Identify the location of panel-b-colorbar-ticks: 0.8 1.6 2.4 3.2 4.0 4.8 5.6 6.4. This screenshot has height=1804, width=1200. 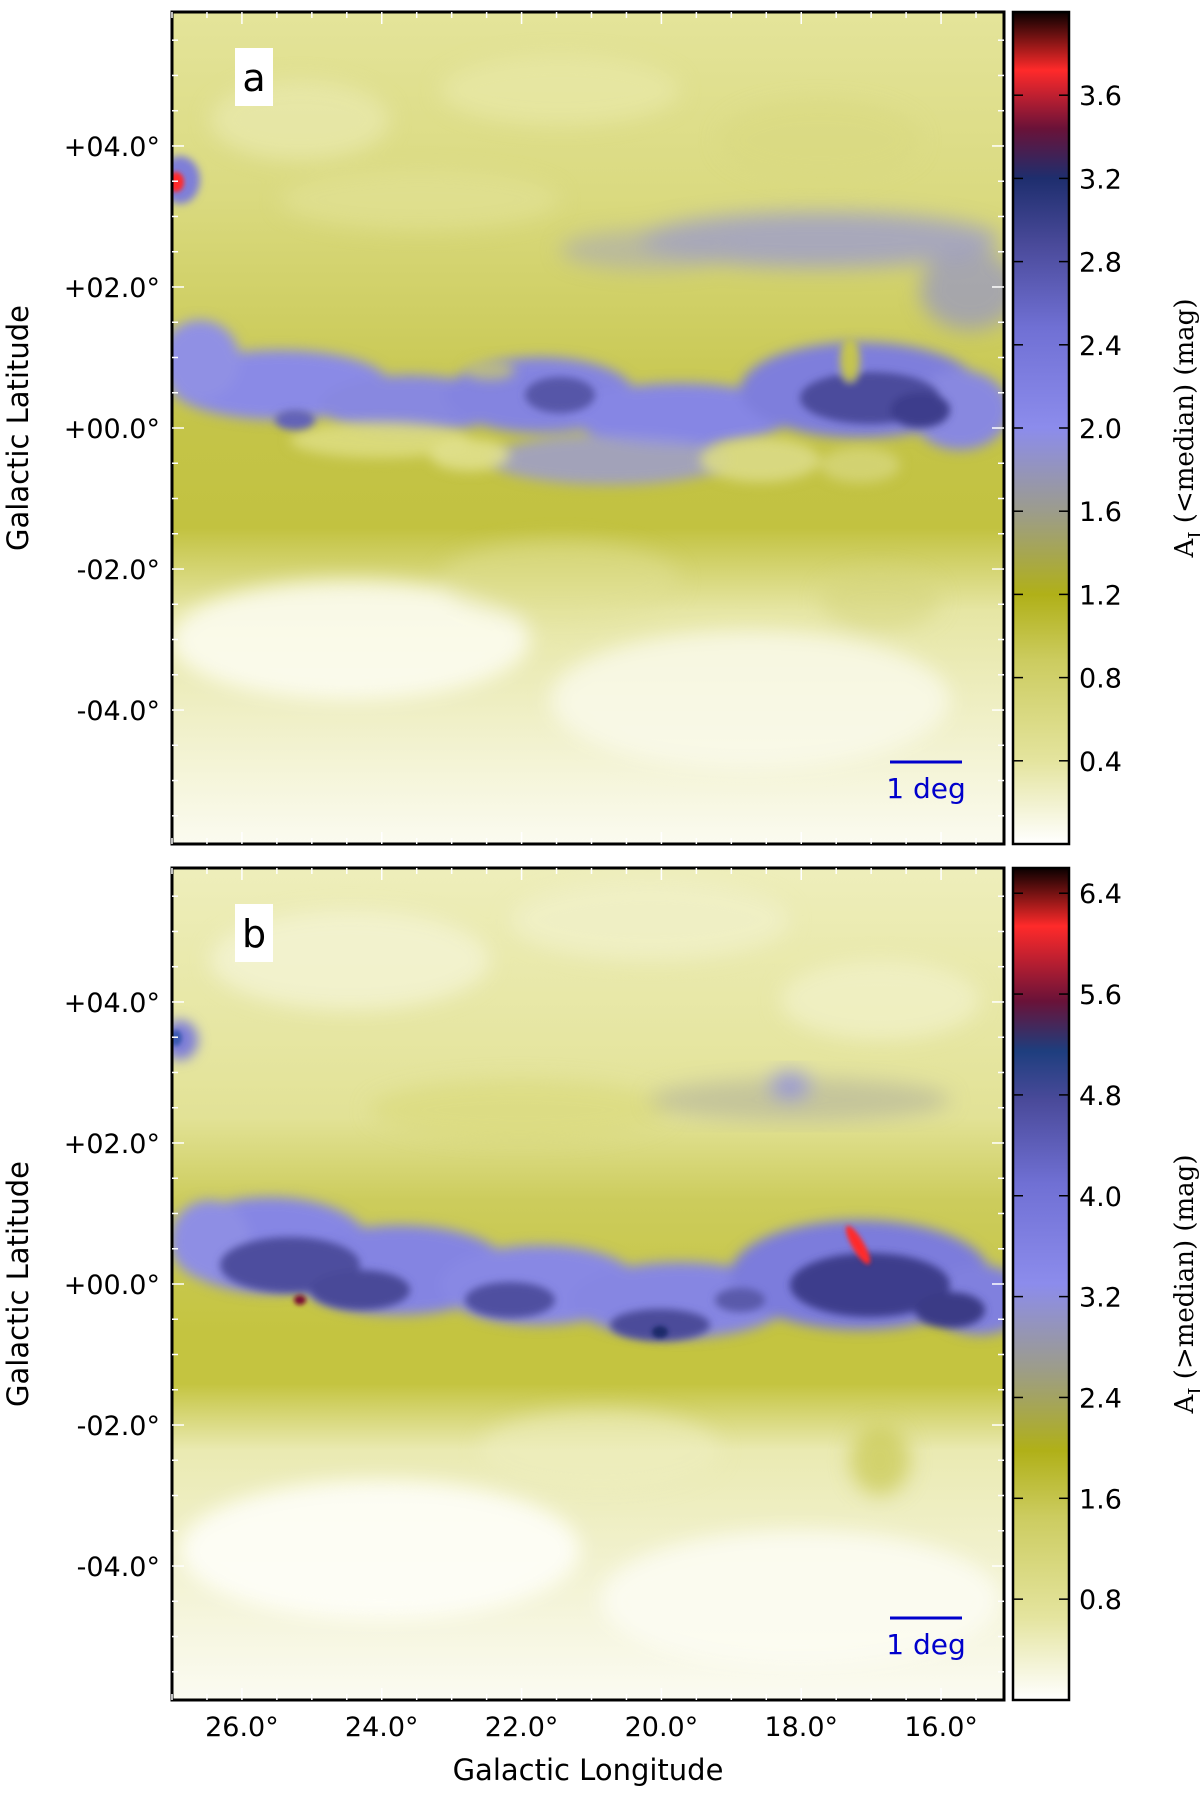
(1067, 1247).